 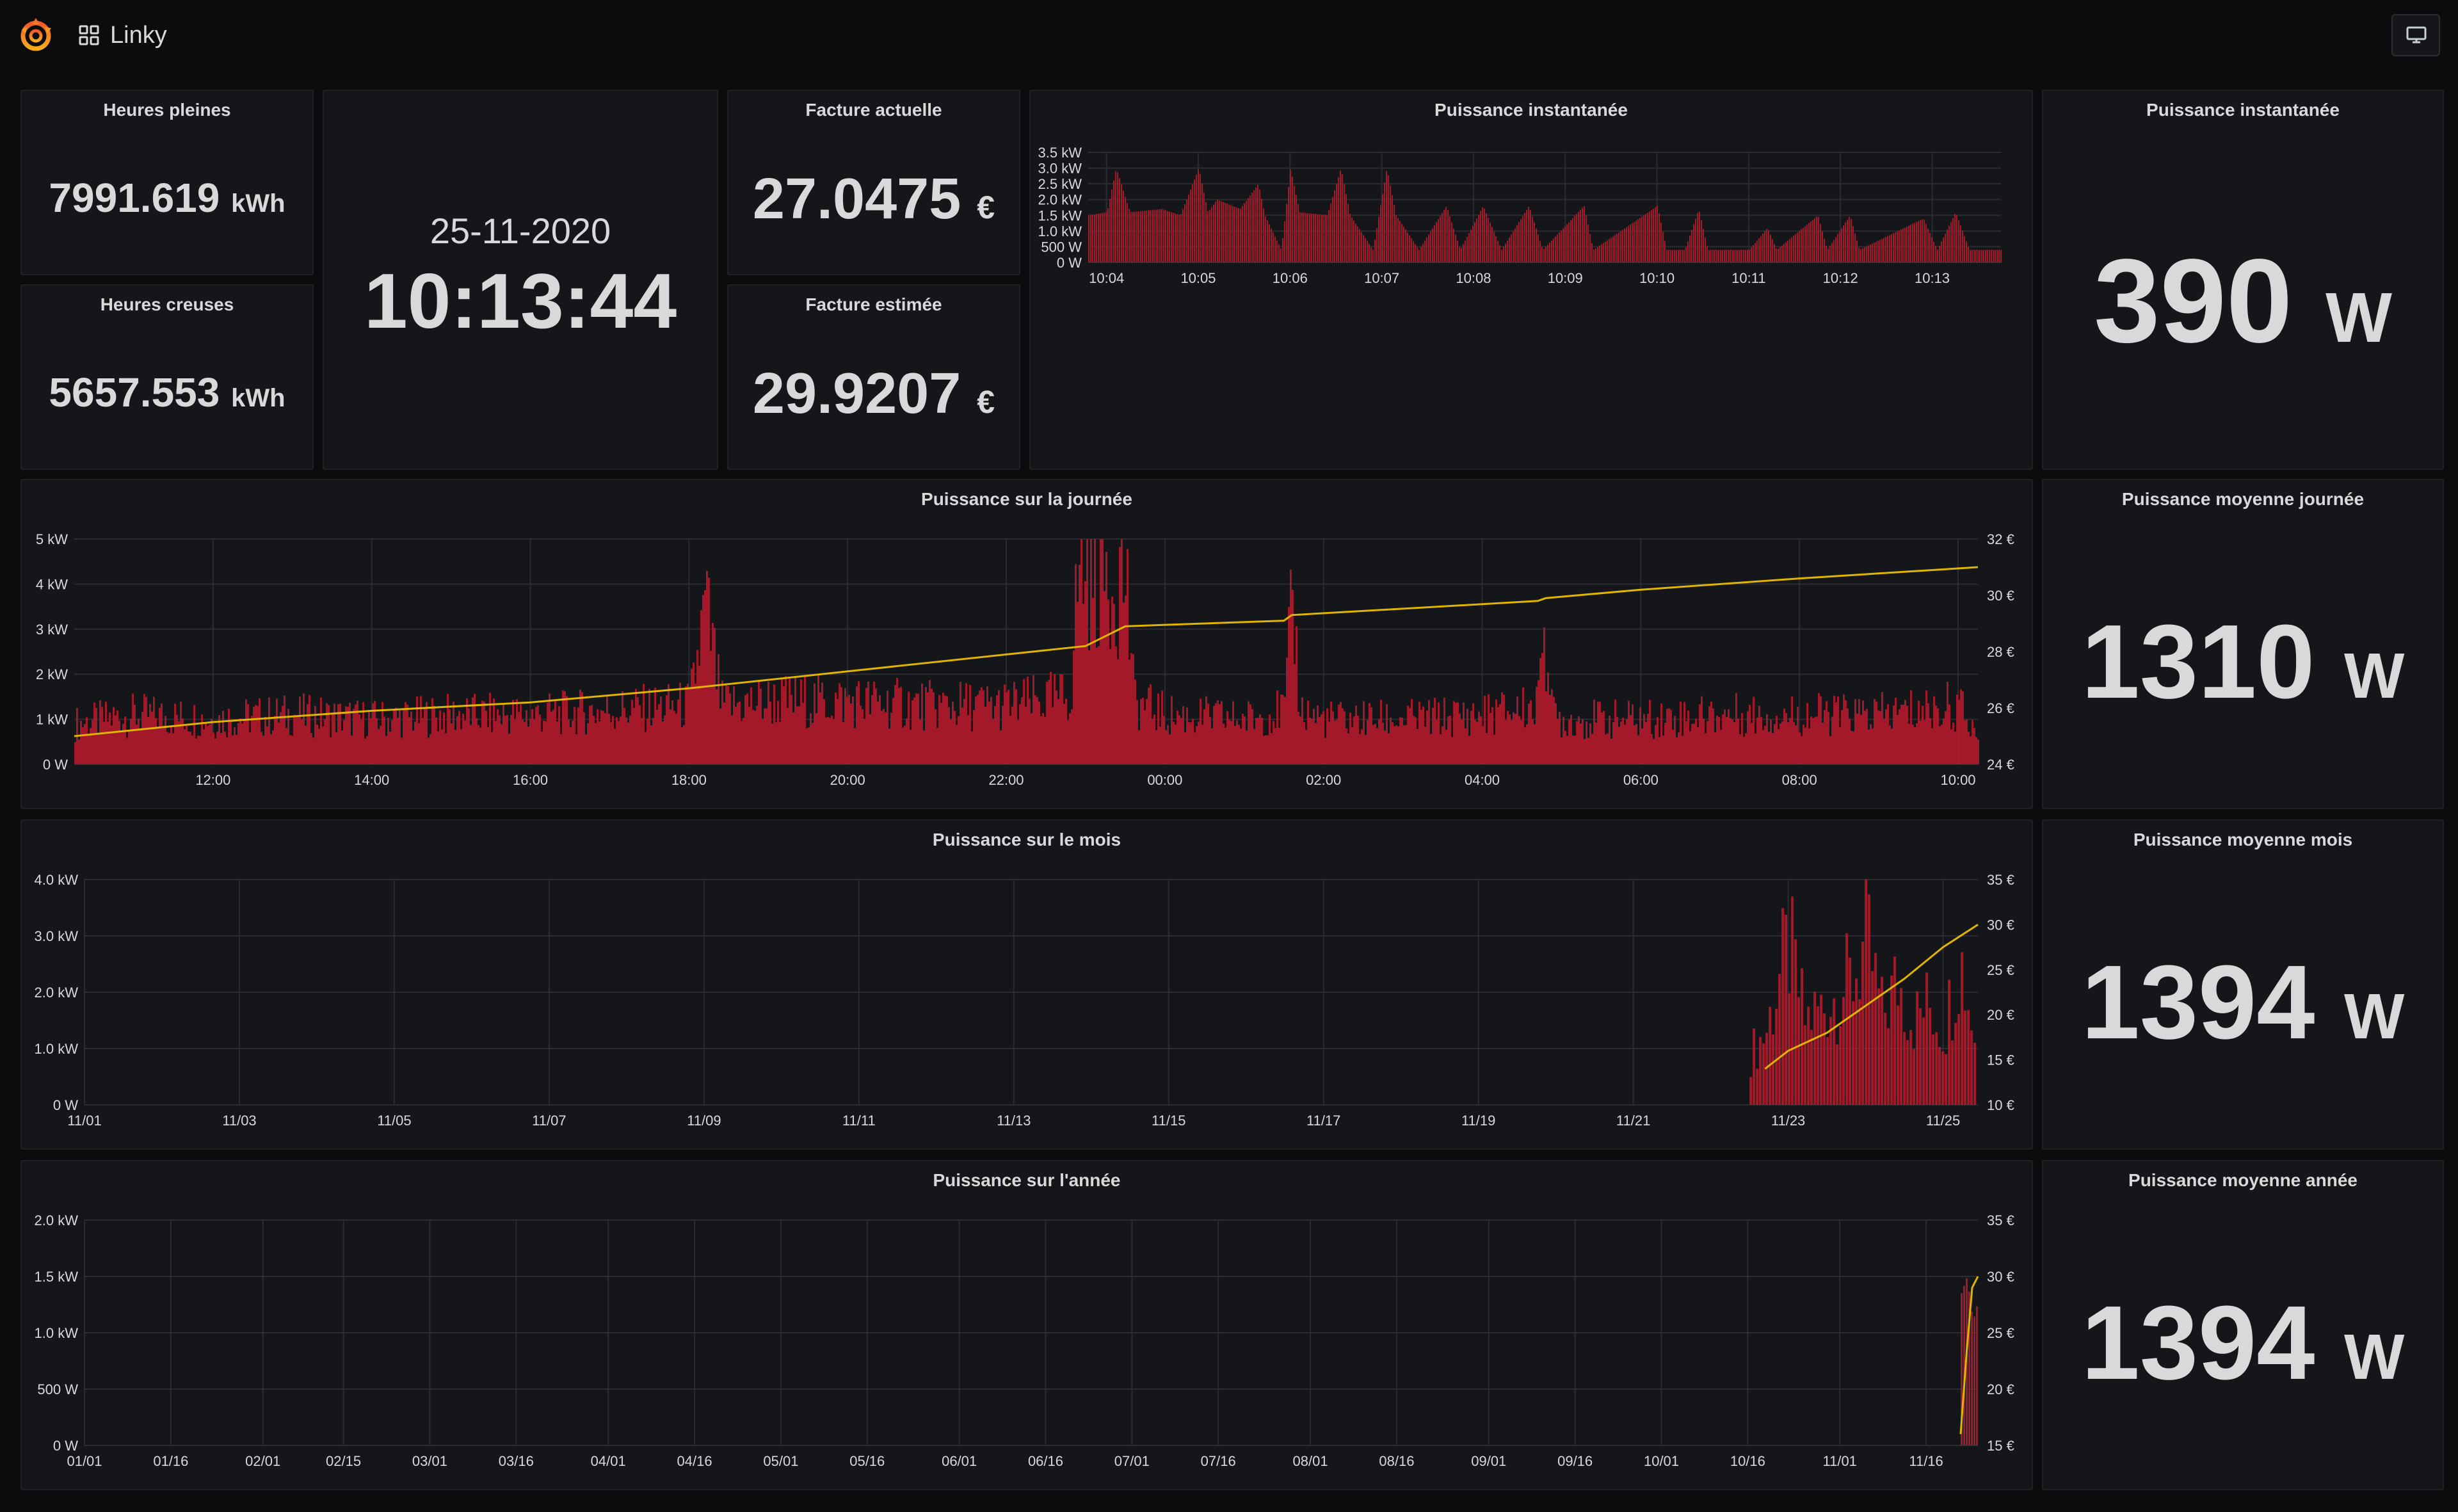 What do you see at coordinates (1488, 1461) in the screenshot?
I see `x-tick-label: 09/01` at bounding box center [1488, 1461].